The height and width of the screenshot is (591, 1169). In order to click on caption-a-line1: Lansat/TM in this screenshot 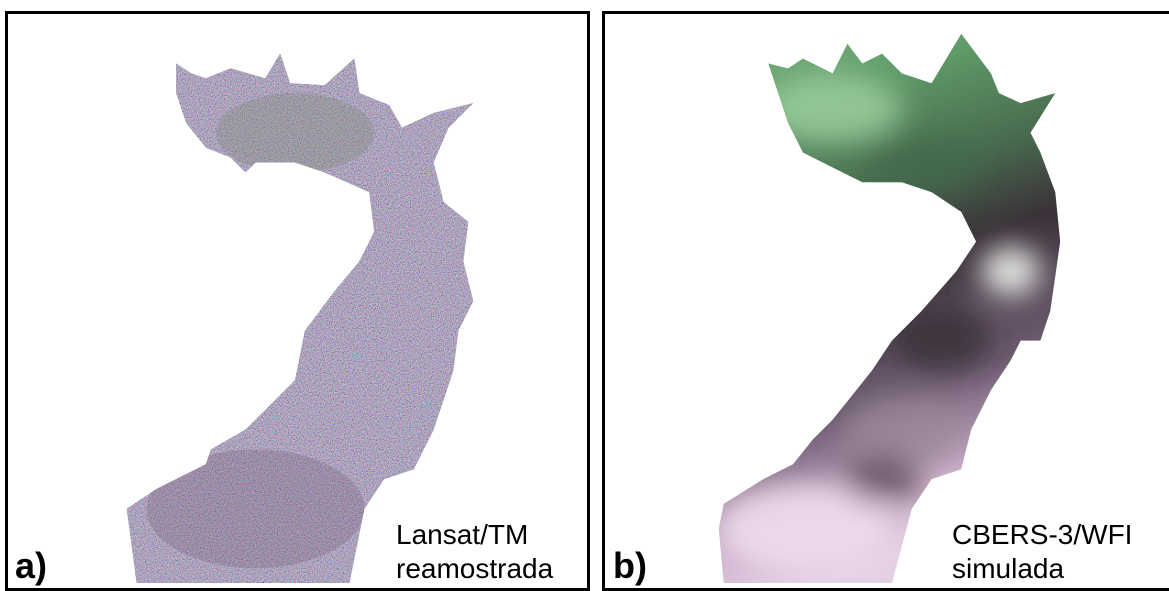, I will do `click(462, 534)`.